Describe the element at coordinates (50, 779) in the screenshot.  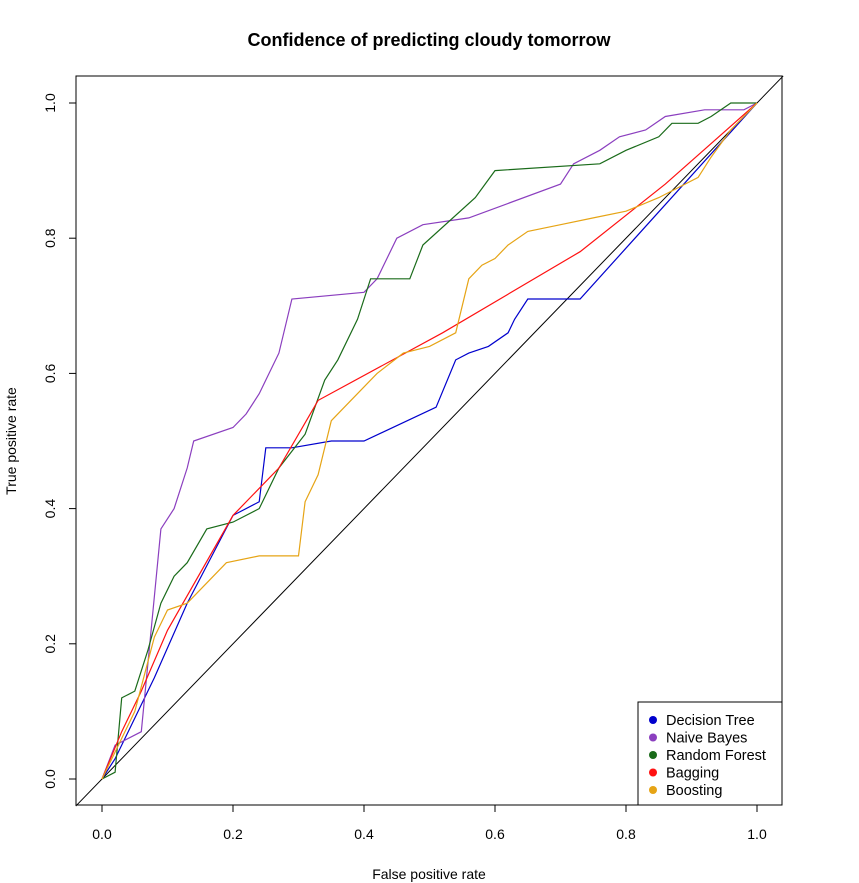
I see `y-tick-label: 0.0` at that location.